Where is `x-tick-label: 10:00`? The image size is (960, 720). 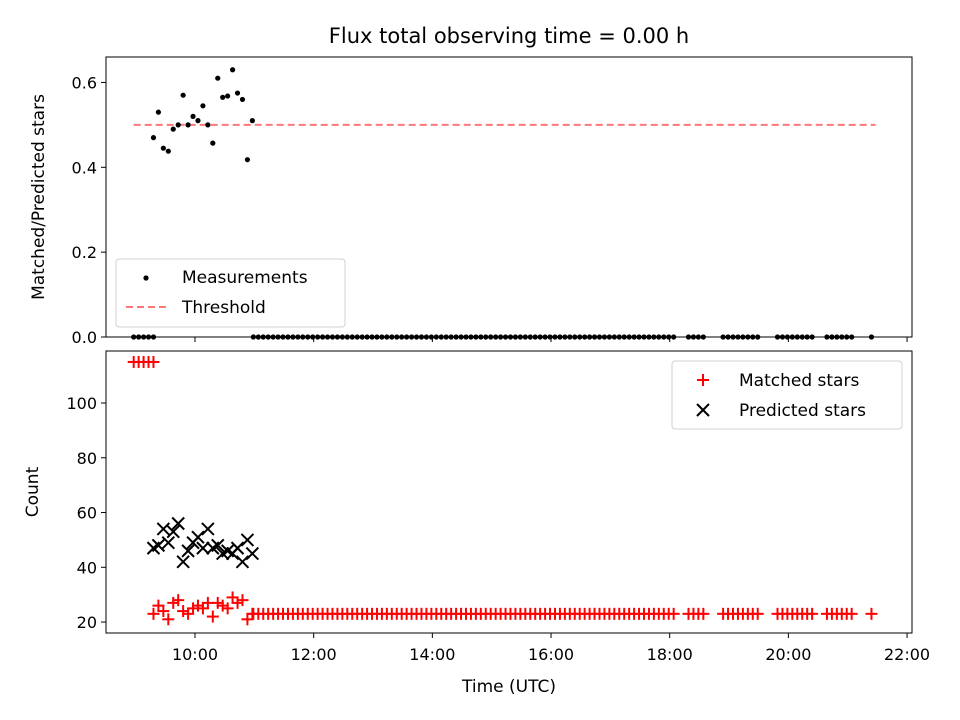 x-tick-label: 10:00 is located at coordinates (195, 654).